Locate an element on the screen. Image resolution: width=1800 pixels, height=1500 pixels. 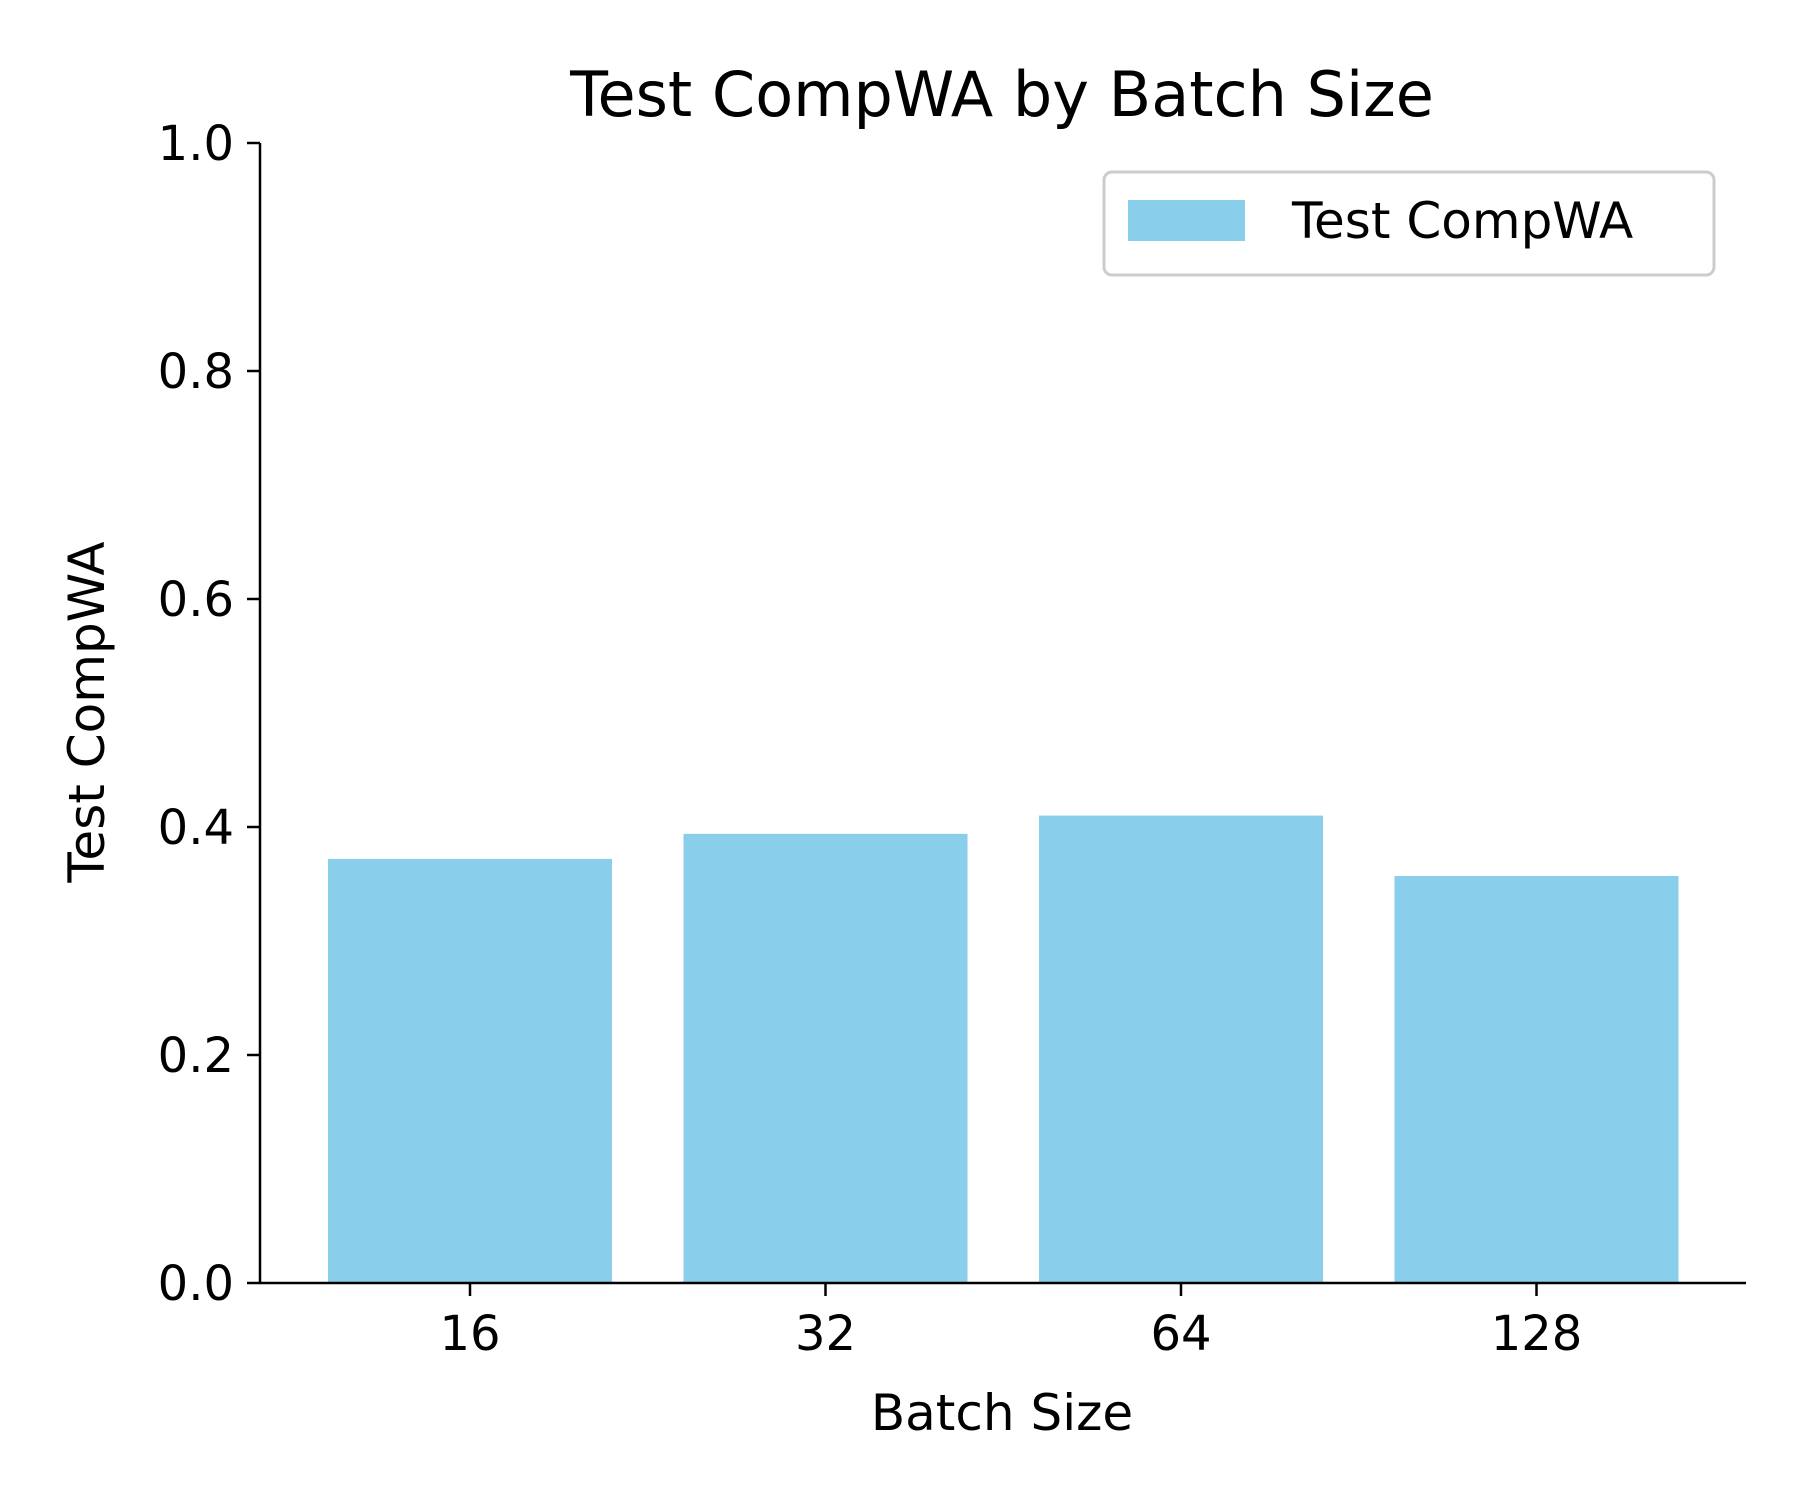
y-tick-label: 0.2 is located at coordinates (196, 1056).